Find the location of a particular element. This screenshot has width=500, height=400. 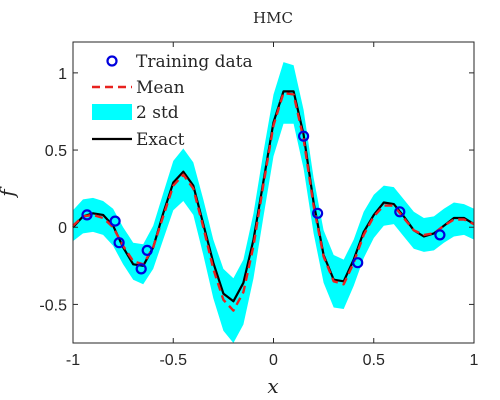

y-tick-label: -0.5 is located at coordinates (53, 305).